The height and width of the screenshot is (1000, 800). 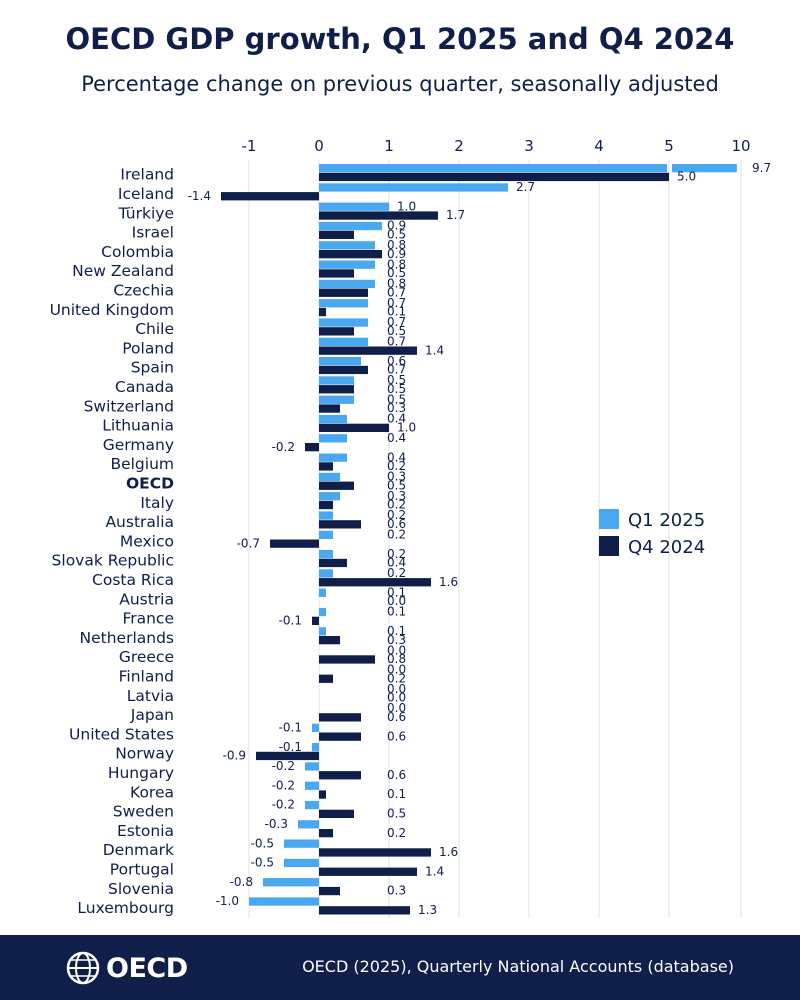 I want to click on data-label: -0.1, so click(x=290, y=728).